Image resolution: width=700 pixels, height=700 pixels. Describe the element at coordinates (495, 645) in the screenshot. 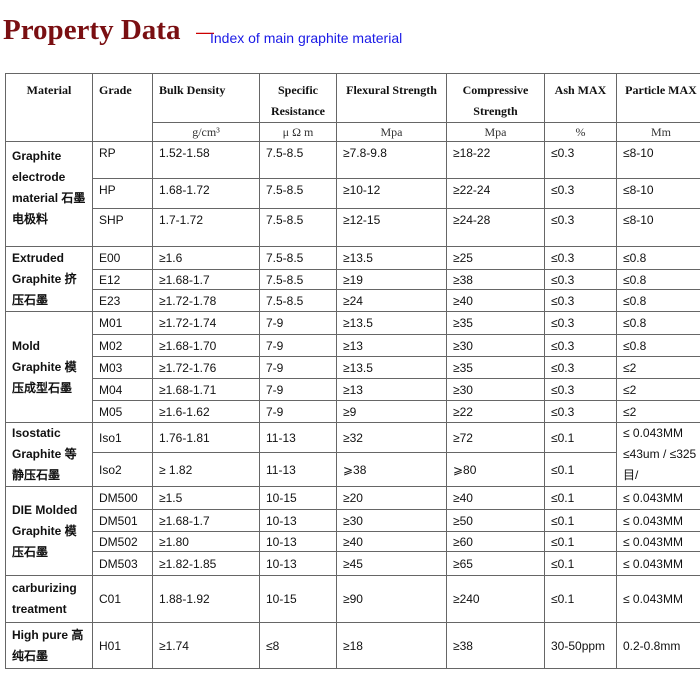

I see `value-cell: ≥38` at that location.